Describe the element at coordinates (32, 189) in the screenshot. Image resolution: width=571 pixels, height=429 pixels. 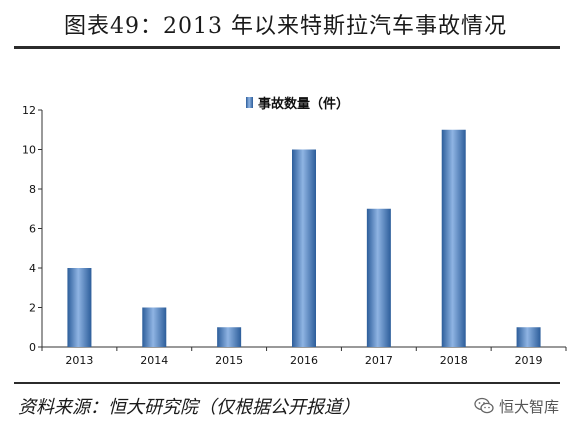
I see `y-tick-label: 8` at that location.